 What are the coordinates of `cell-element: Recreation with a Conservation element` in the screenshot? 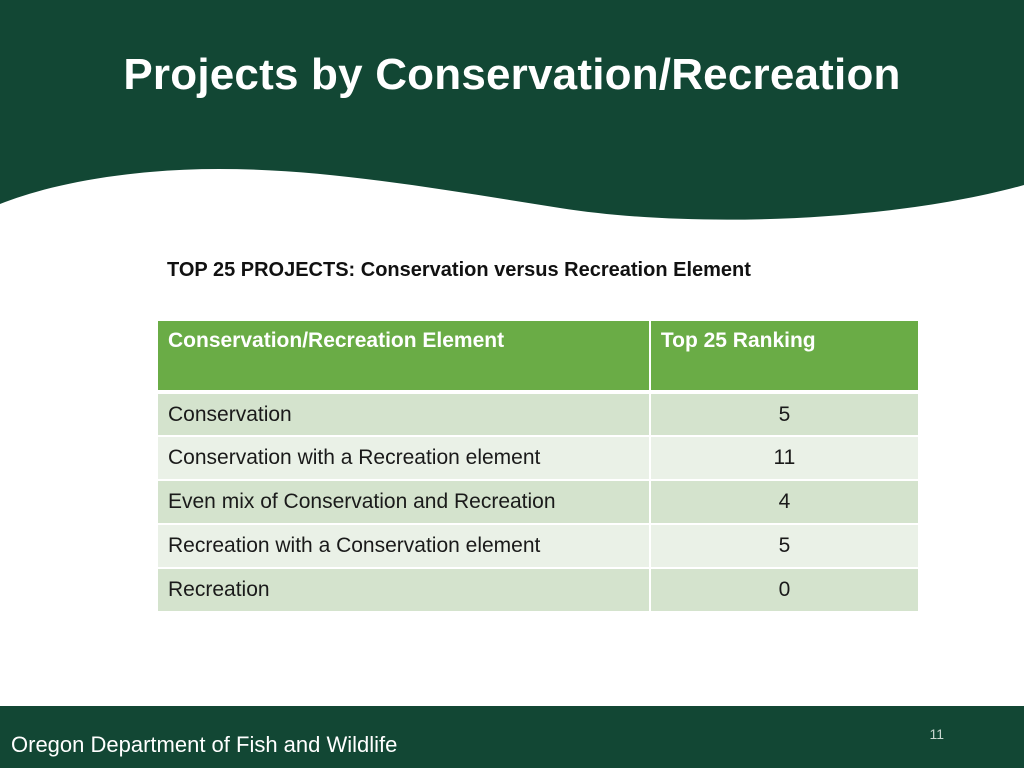 It's located at (403, 546).